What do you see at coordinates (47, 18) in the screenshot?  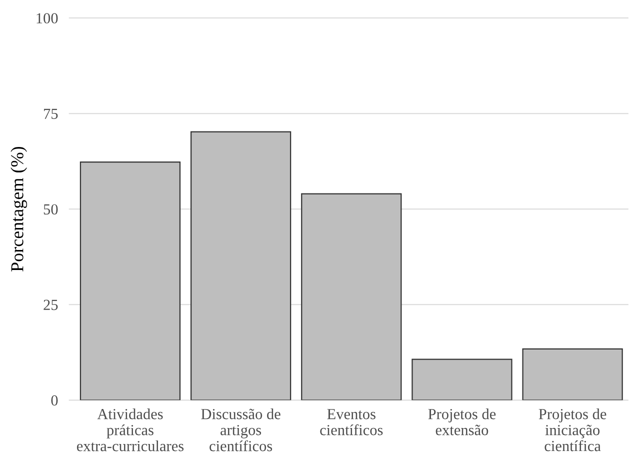 I see `y-tick-label: 100` at bounding box center [47, 18].